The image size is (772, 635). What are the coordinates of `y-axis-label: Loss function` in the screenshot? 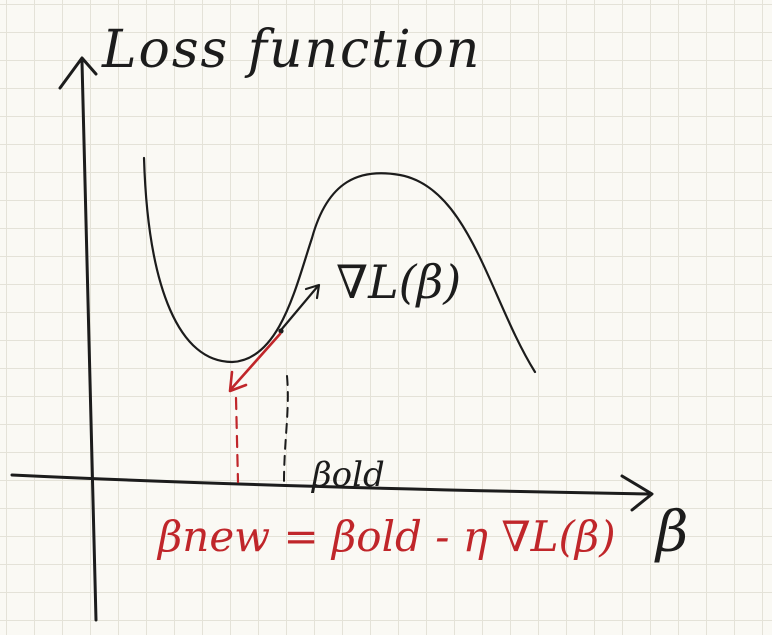 It's located at (292, 50).